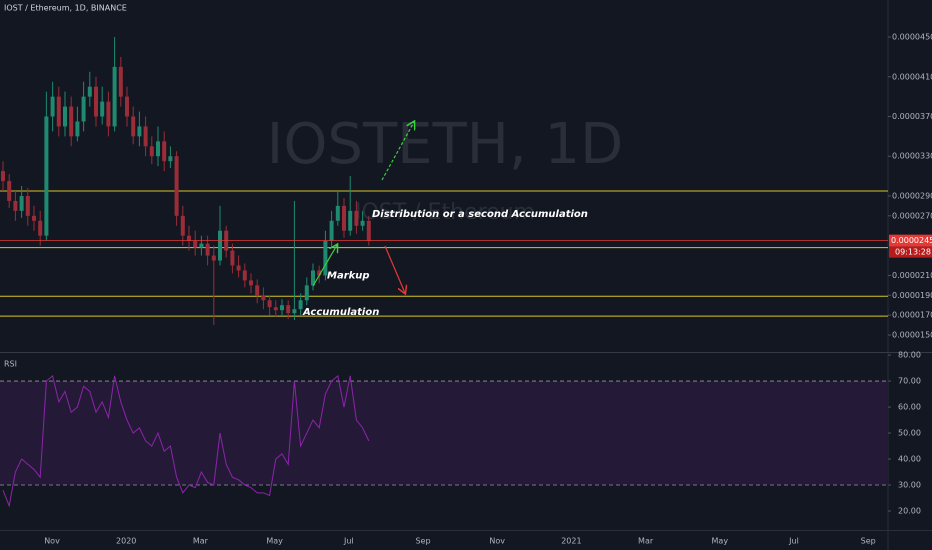  I want to click on y-tick-label: 0.00002700, so click(912, 215).